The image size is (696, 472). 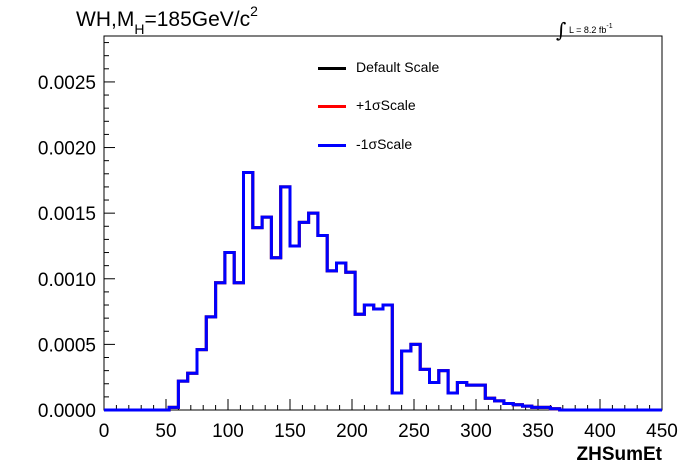 I want to click on x-tick-label: 250, so click(x=414, y=431).